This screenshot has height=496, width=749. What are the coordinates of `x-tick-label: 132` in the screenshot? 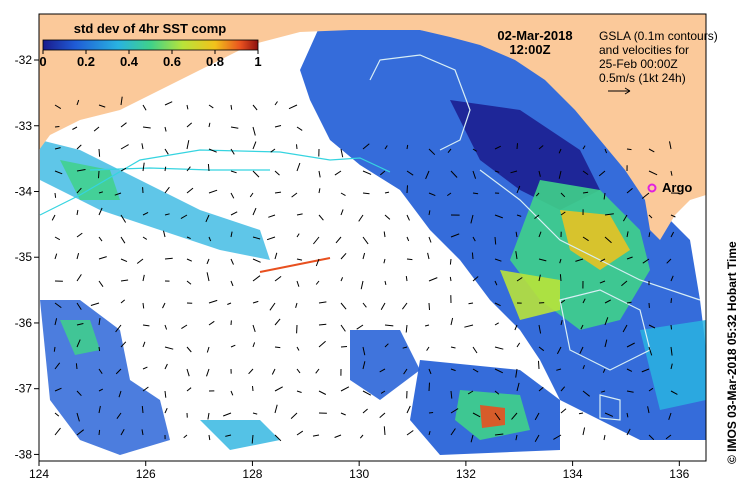 It's located at (466, 474).